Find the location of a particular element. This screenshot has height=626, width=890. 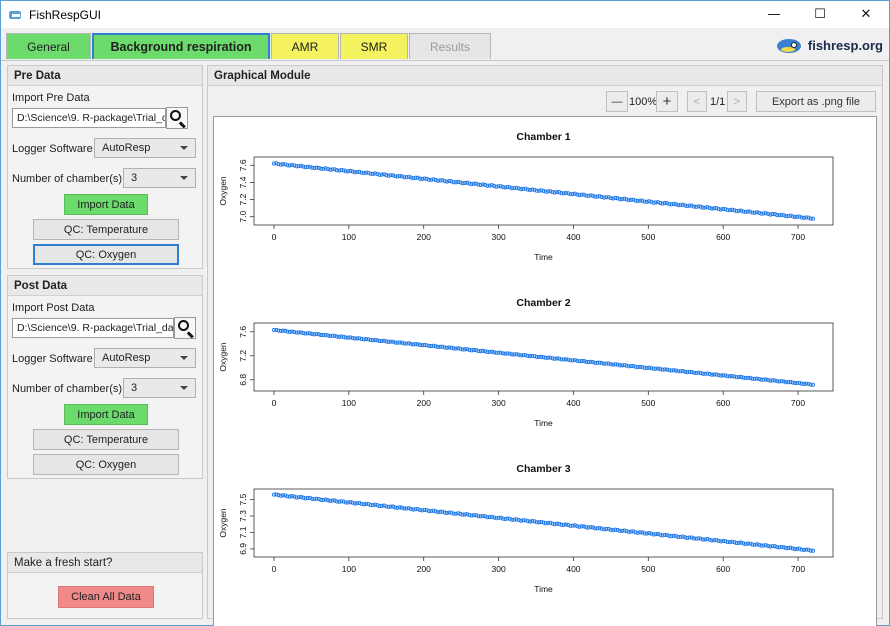

post-qc-oxygen-button: QC: Oxygen is located at coordinates (106, 464).